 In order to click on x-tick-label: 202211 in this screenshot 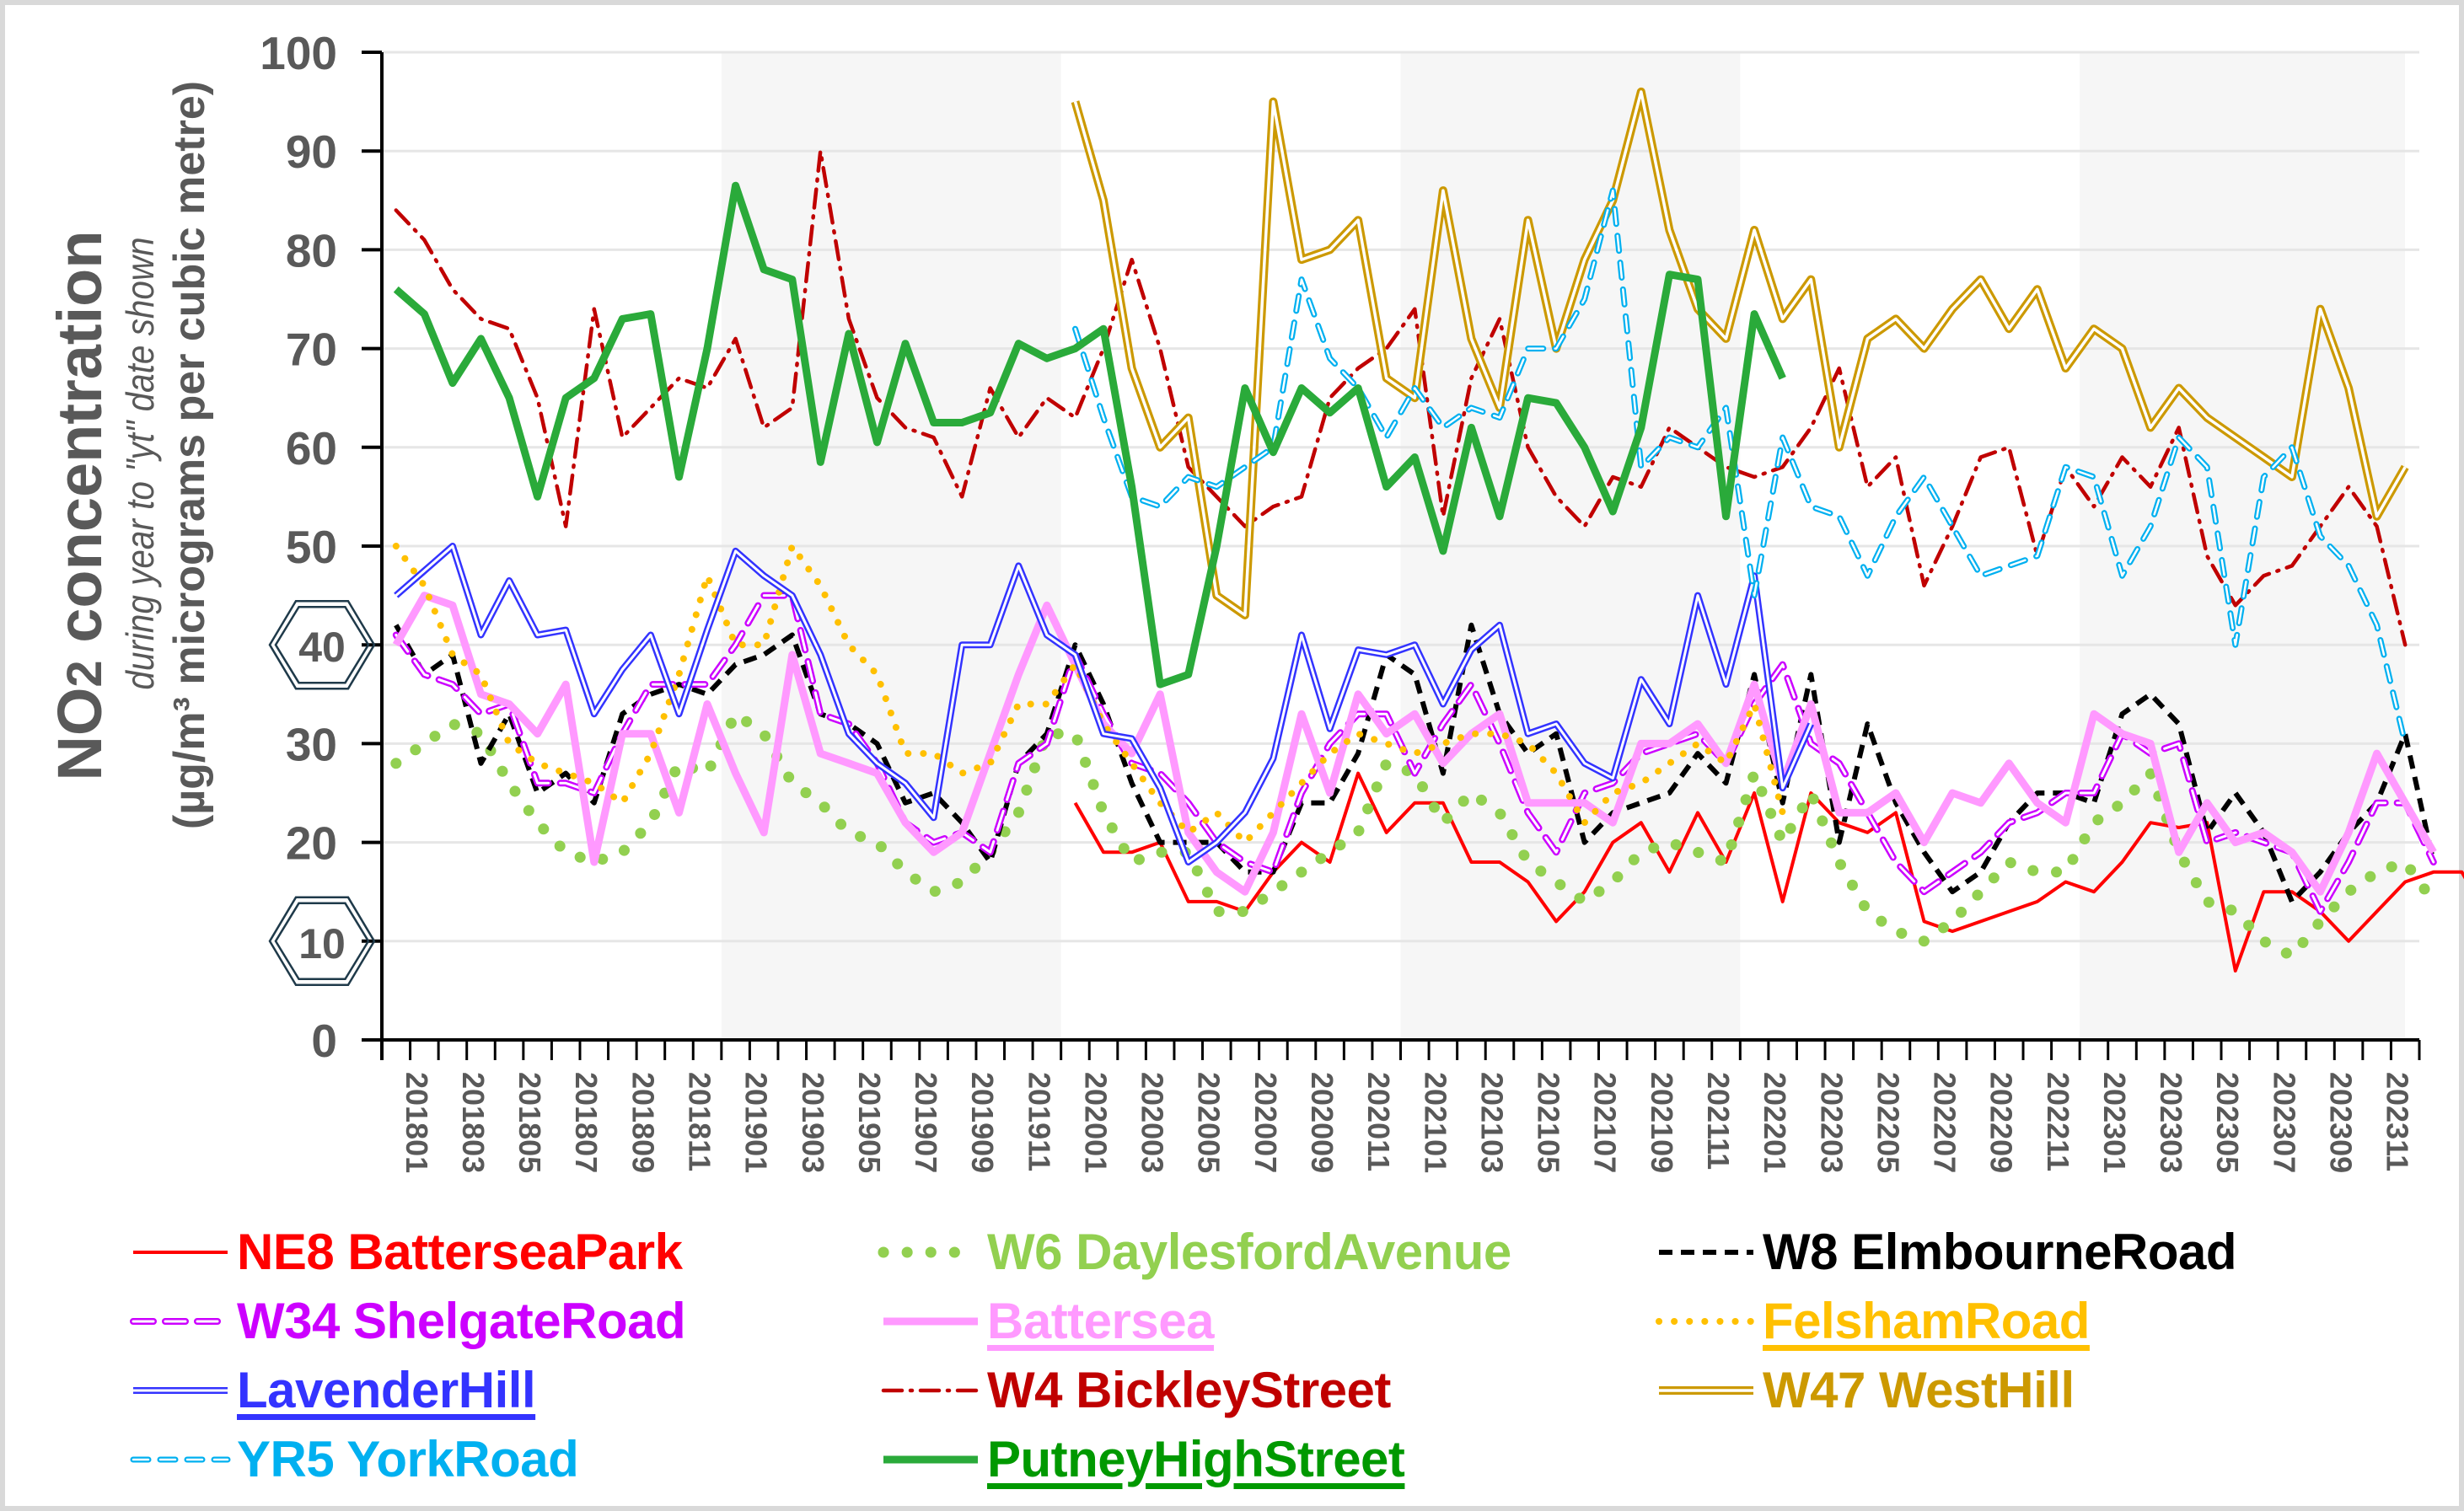, I will do `click(2058, 1121)`.